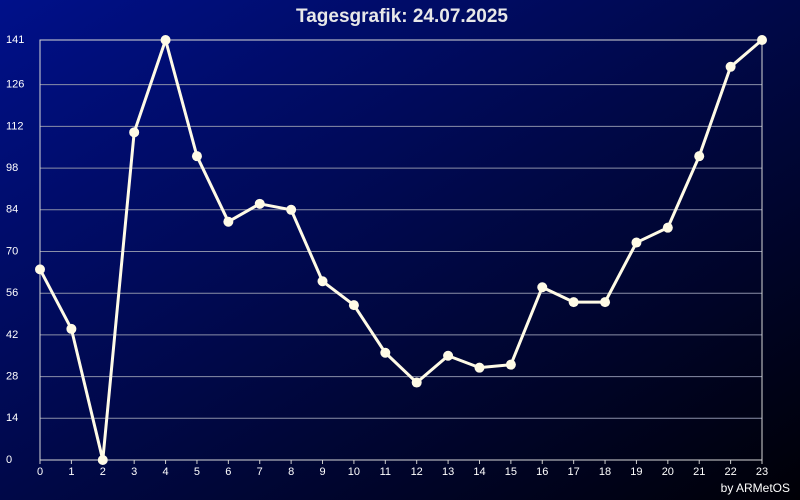  What do you see at coordinates (417, 472) in the screenshot?
I see `x-tick-label: 12` at bounding box center [417, 472].